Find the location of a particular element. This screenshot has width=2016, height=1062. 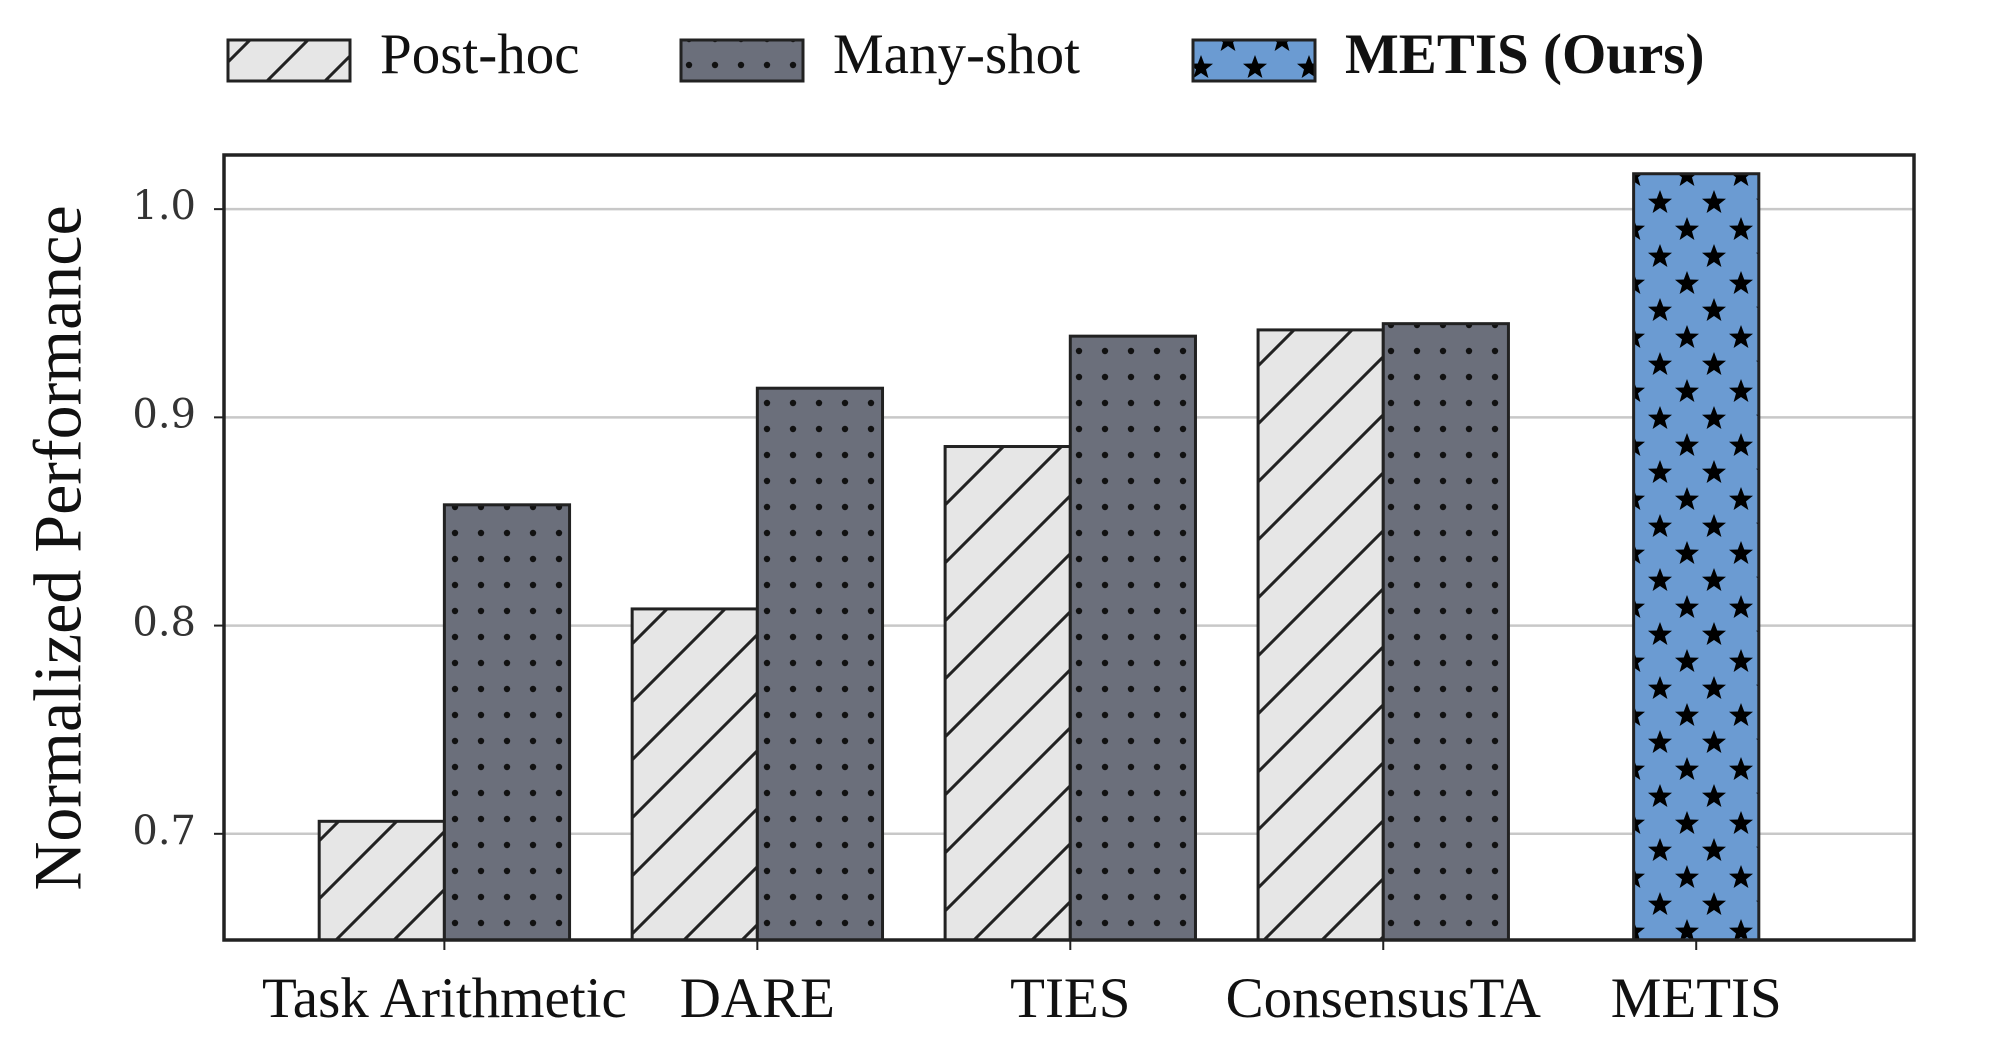

legend-label: Many-shot is located at coordinates (956, 54).